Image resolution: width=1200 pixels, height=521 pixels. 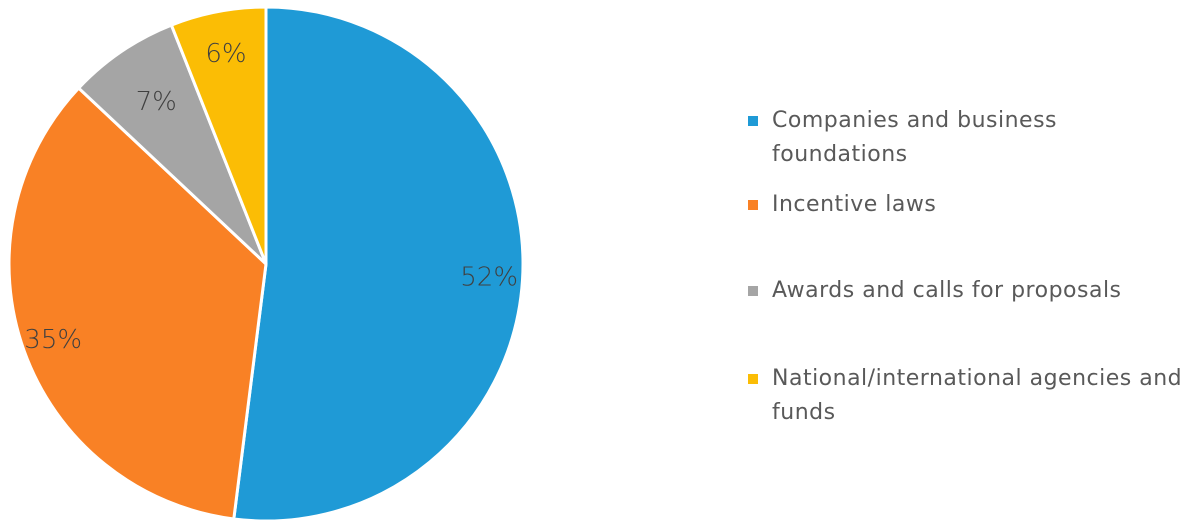 I want to click on pie-slice-awards, so click(x=172, y=144).